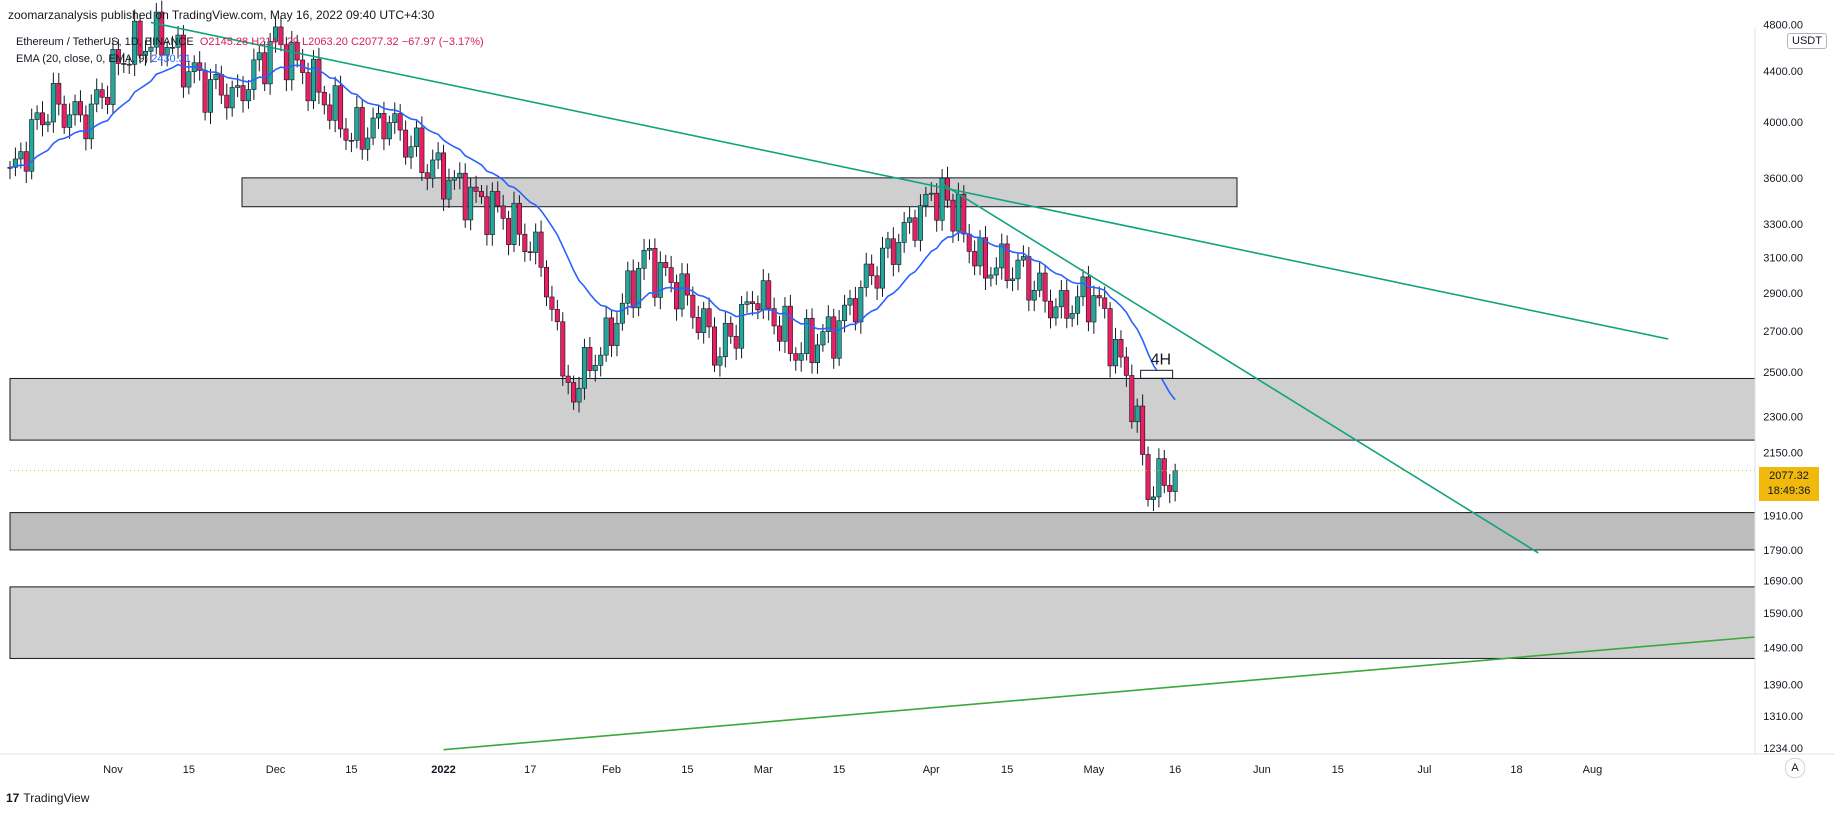 This screenshot has height=818, width=1834. What do you see at coordinates (1789, 476) in the screenshot?
I see `current-price: 2077.32` at bounding box center [1789, 476].